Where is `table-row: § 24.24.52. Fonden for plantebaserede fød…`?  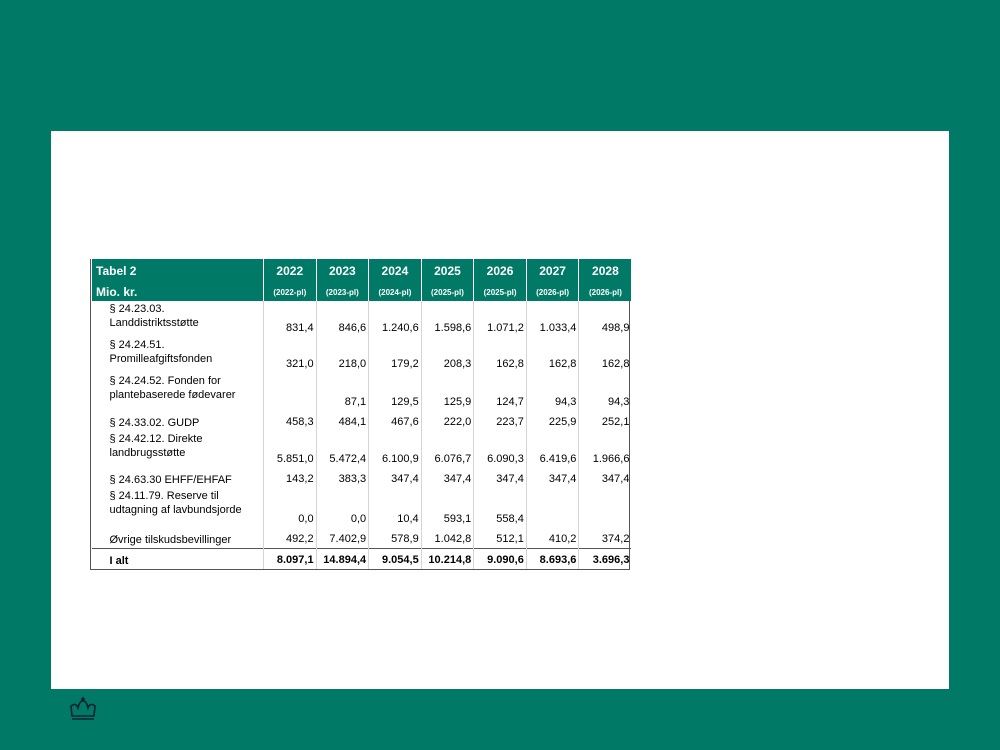 table-row: § 24.24.52. Fonden for plantebaserede fød… is located at coordinates (362, 392).